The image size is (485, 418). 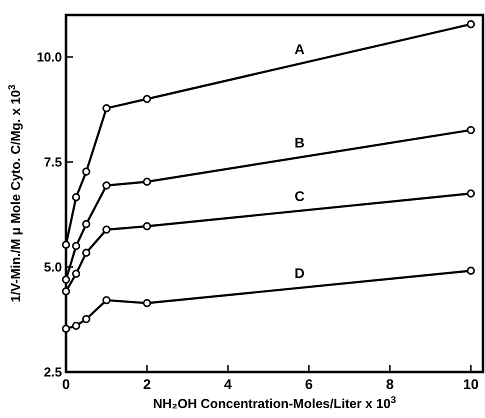 I want to click on x-tick-label: 0, so click(x=66, y=384).